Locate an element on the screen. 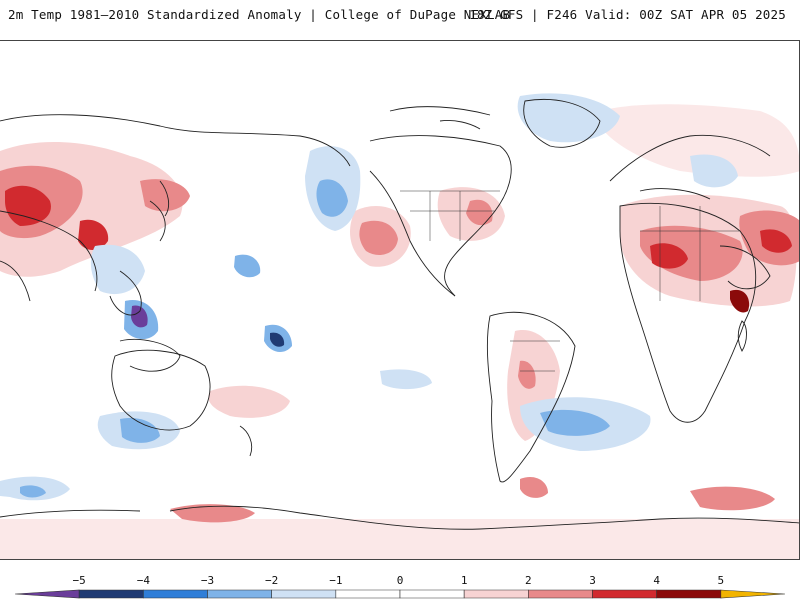 The height and width of the screenshot is (604, 800). colorbar-tick-label: −4 is located at coordinates (143, 580).